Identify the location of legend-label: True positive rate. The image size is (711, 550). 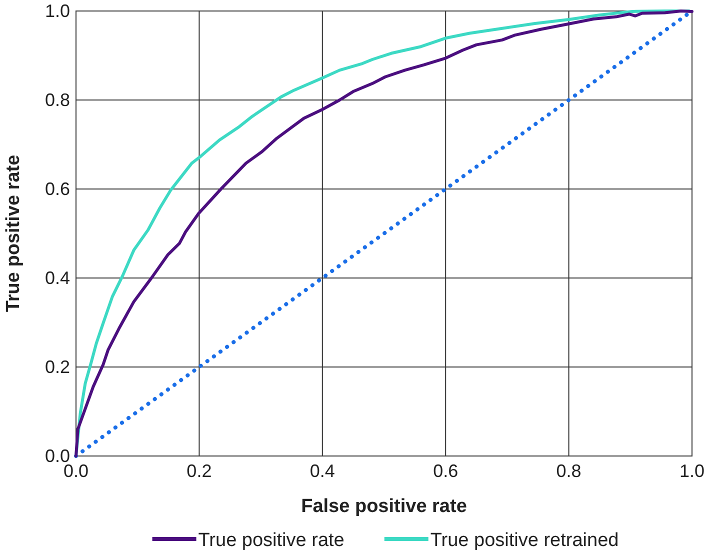
(271, 540).